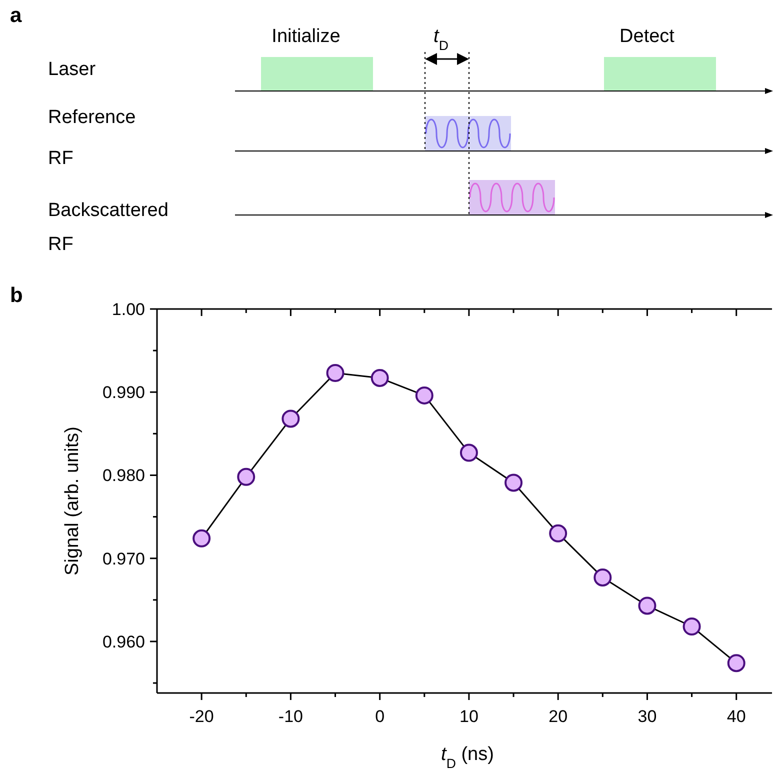 The width and height of the screenshot is (773, 780). I want to click on x-tick-label: 10, so click(468, 716).